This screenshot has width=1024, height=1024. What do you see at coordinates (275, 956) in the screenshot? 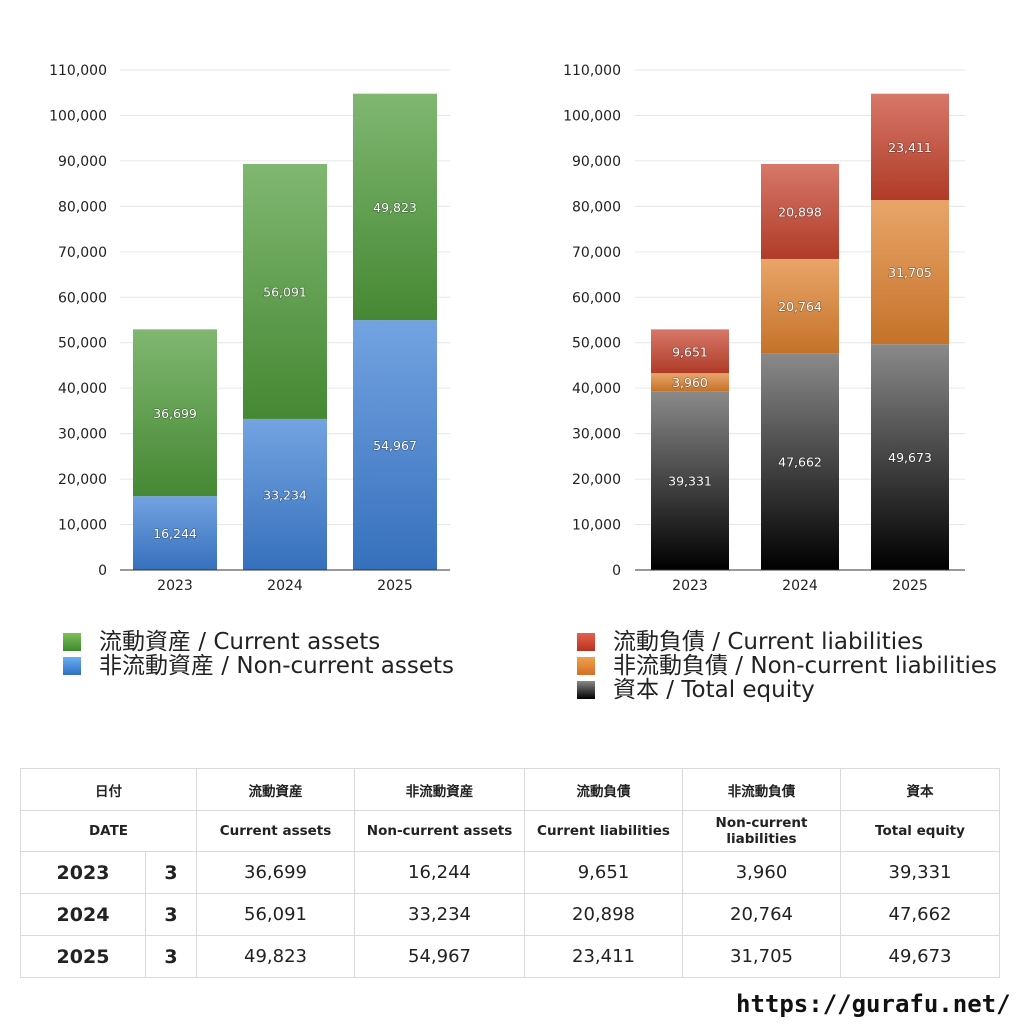
I see `table-cell: 49,823` at bounding box center [275, 956].